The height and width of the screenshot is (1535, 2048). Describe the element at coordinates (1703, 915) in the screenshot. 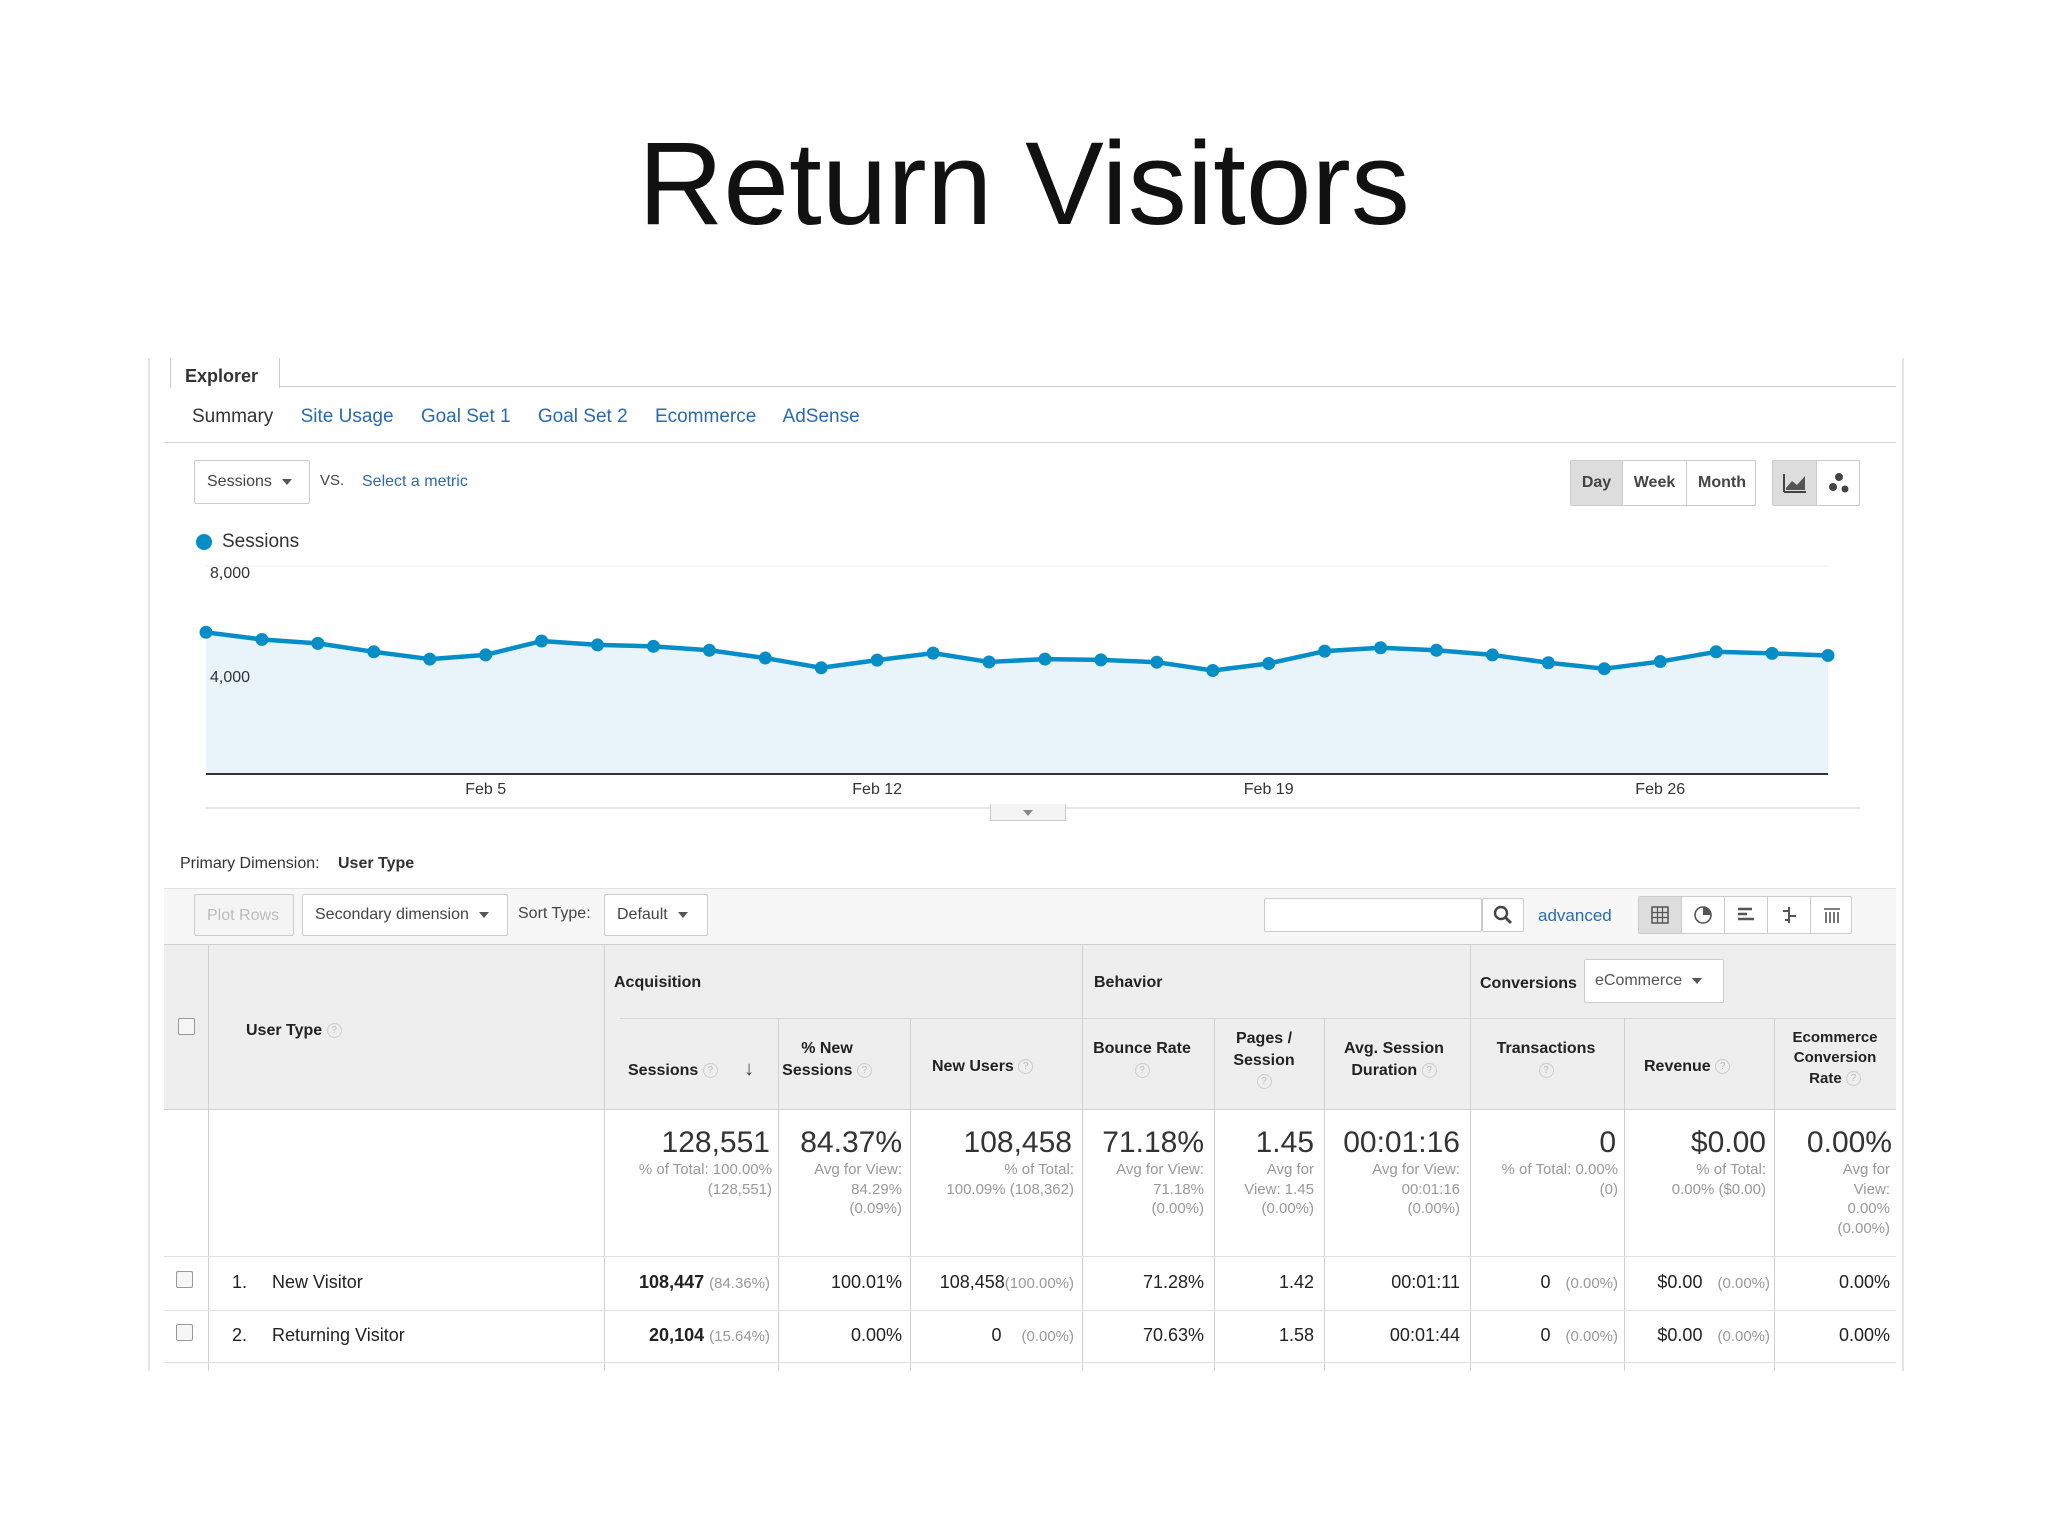

I see `pie-chart-icon` at that location.